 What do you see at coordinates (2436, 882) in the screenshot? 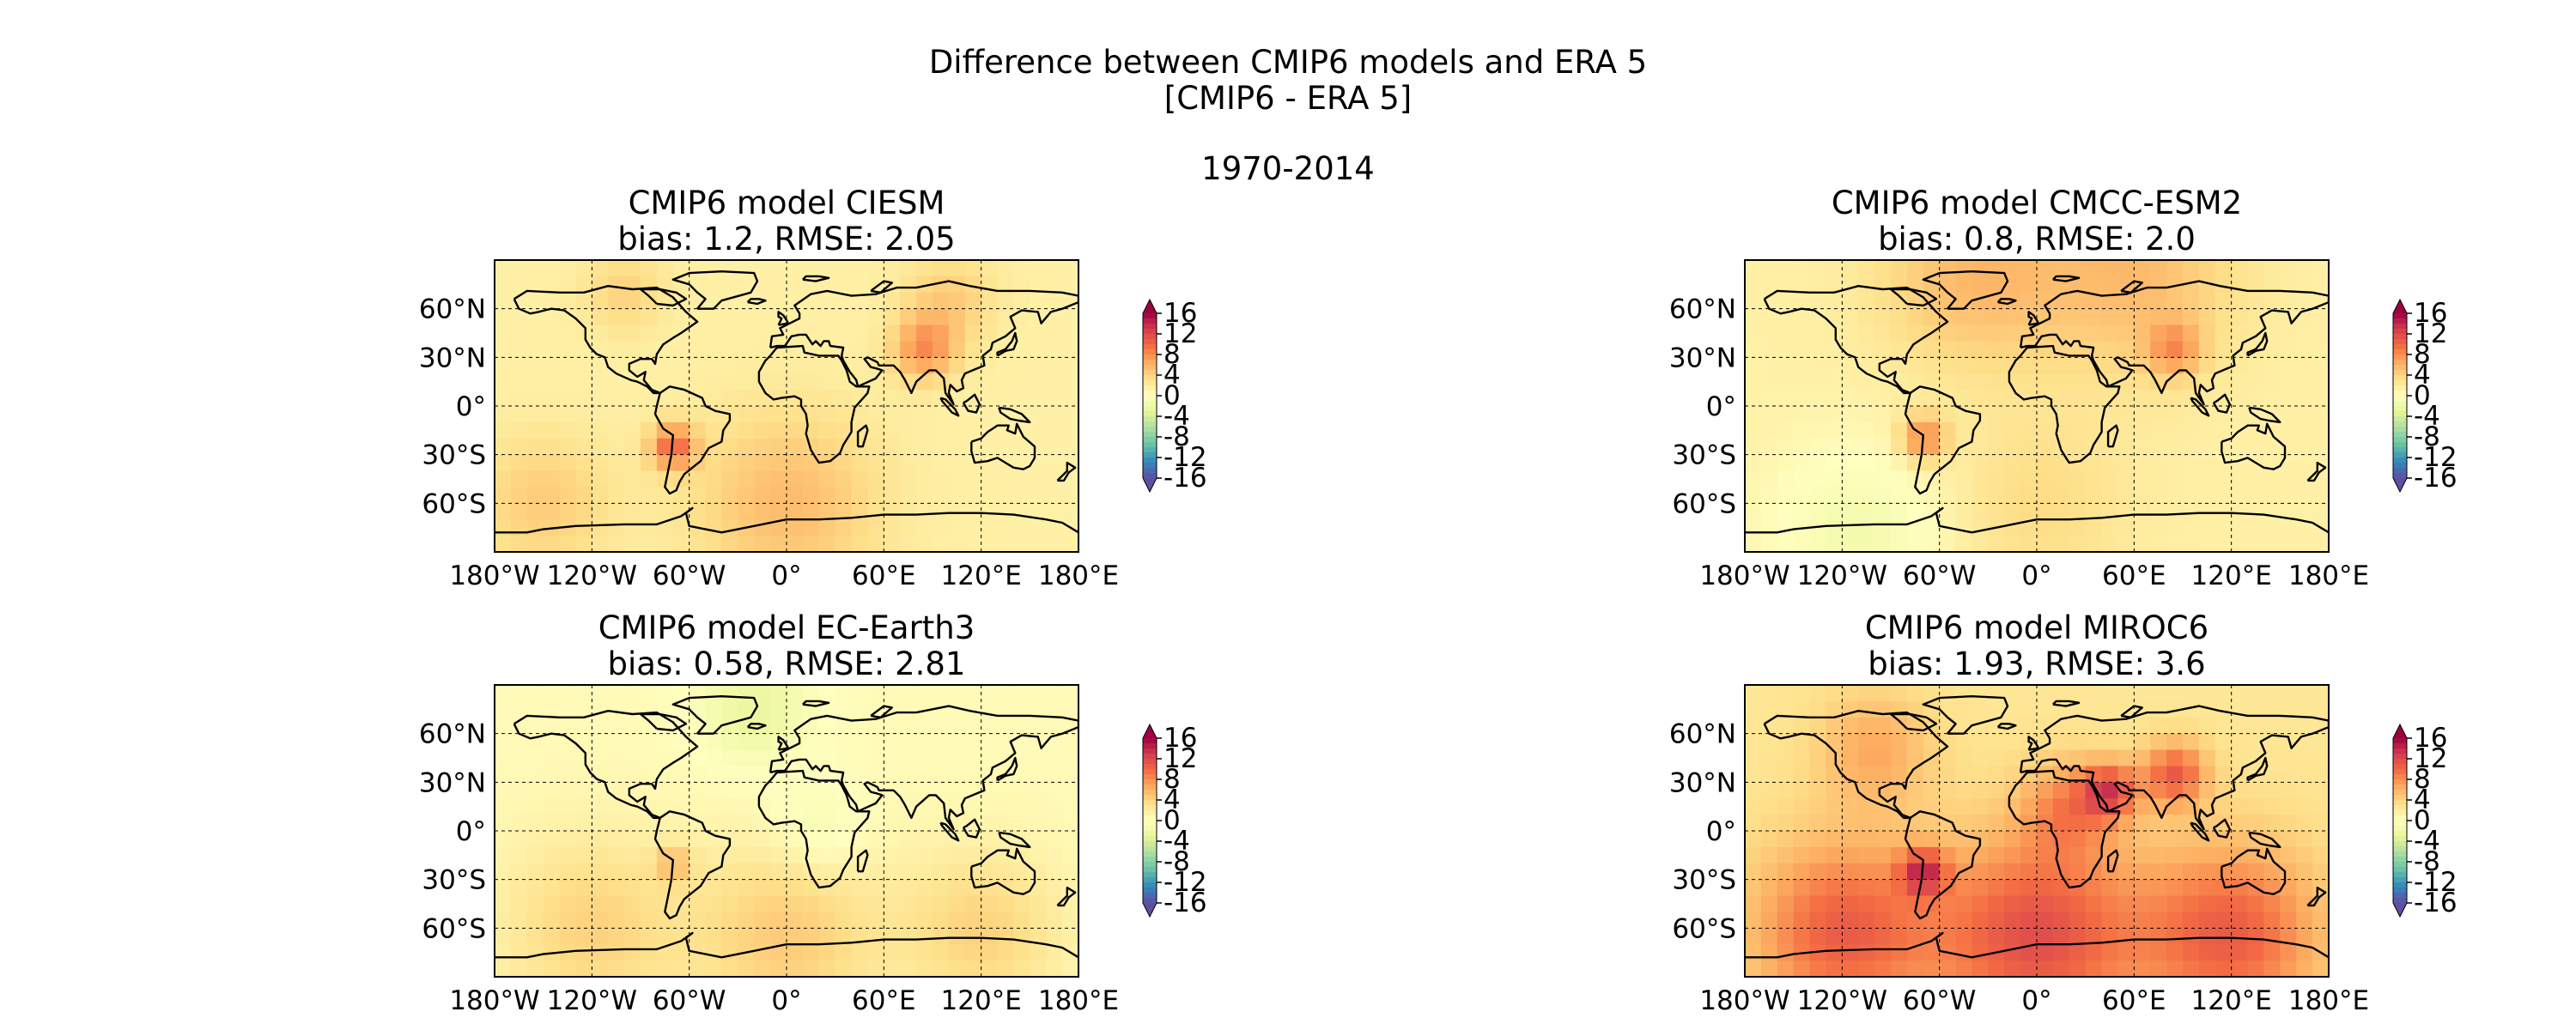
I see `colorbar-tick-label: -12` at bounding box center [2436, 882].